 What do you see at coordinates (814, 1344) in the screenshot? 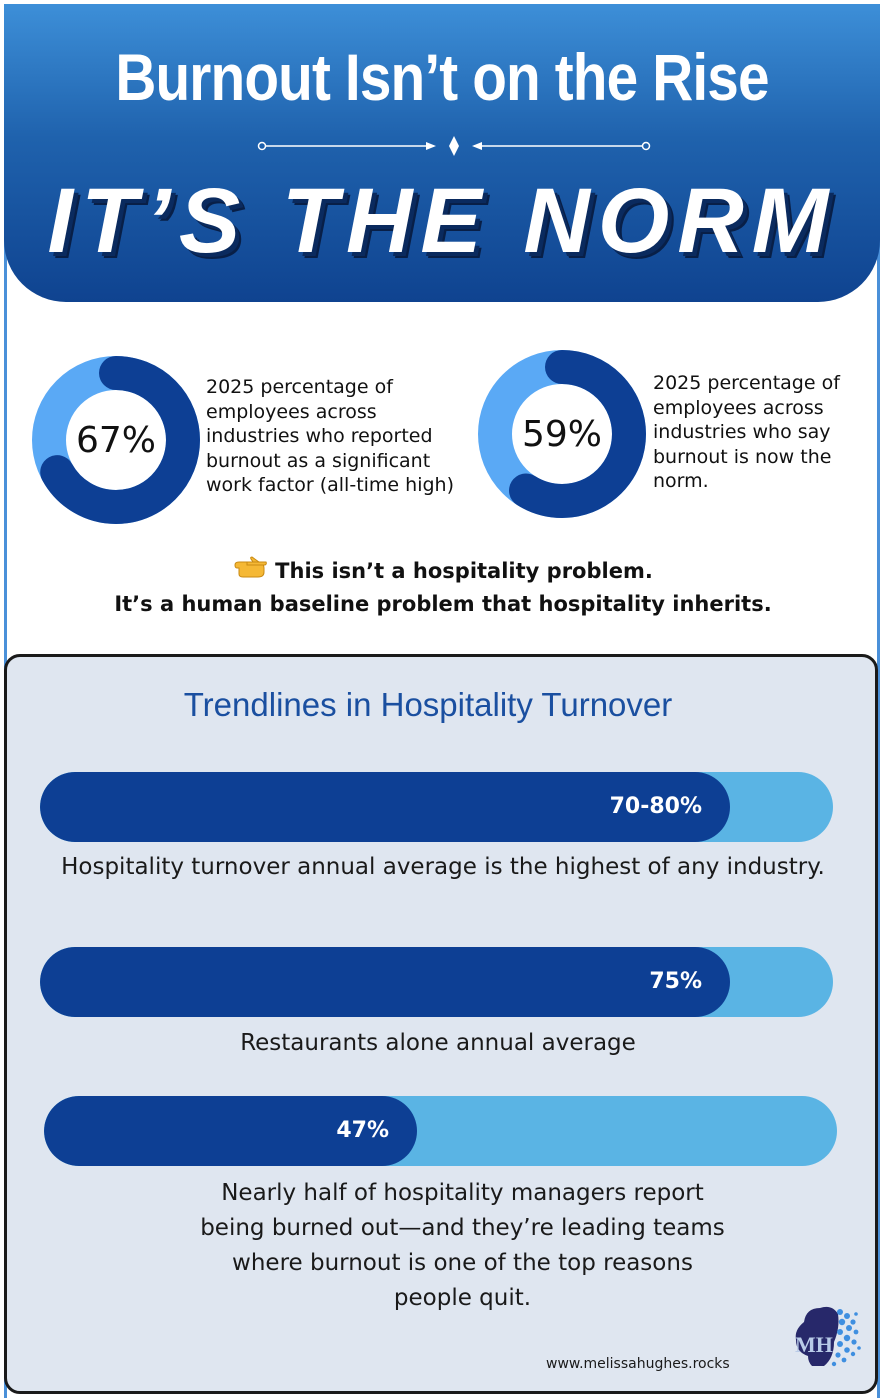
I see `logo-text: MH` at bounding box center [814, 1344].